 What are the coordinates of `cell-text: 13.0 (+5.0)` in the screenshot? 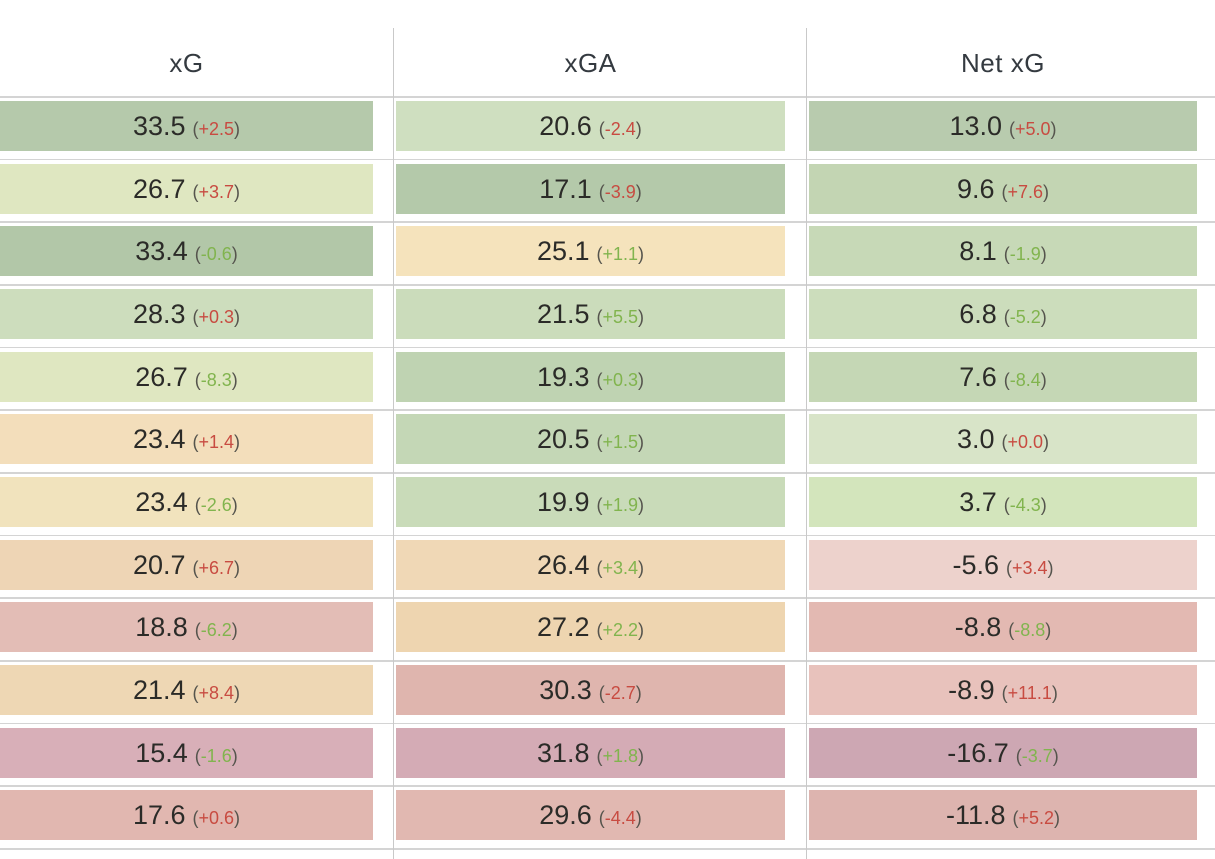 It's located at (1003, 128).